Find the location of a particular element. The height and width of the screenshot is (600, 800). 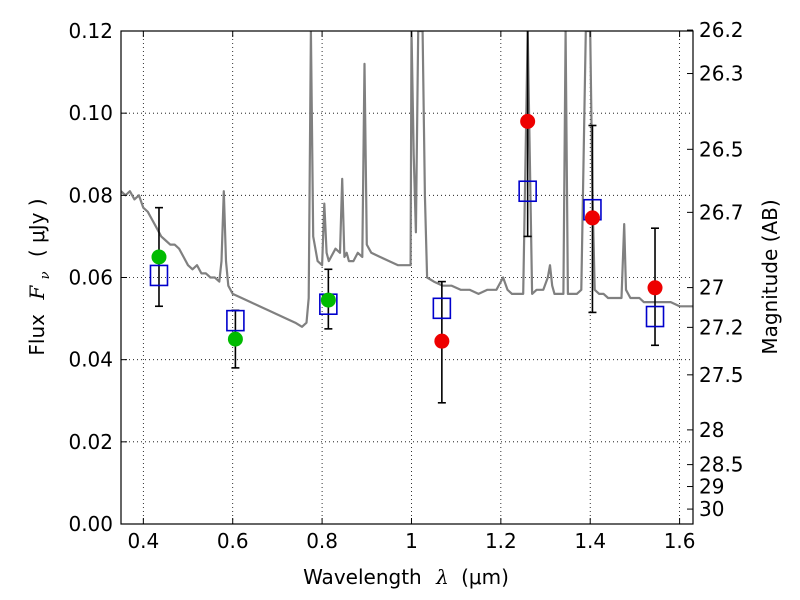

x-tick-label: 1.4 is located at coordinates (590, 541).